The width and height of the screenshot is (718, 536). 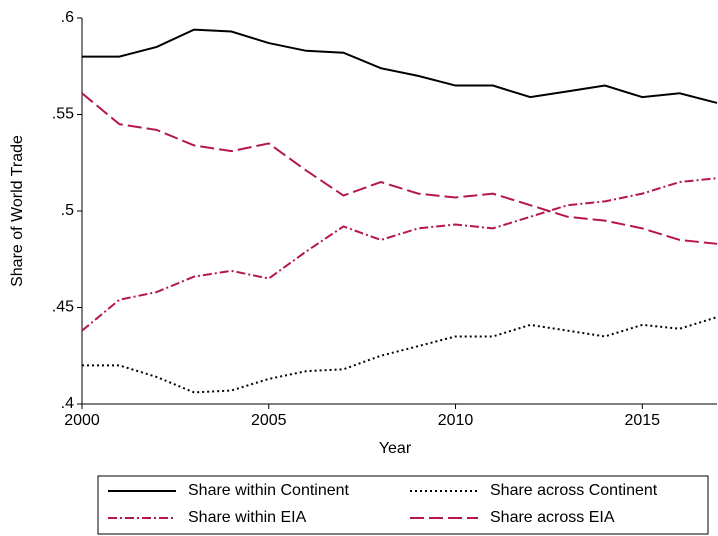 What do you see at coordinates (63, 307) in the screenshot?
I see `y-tick-label: .45` at bounding box center [63, 307].